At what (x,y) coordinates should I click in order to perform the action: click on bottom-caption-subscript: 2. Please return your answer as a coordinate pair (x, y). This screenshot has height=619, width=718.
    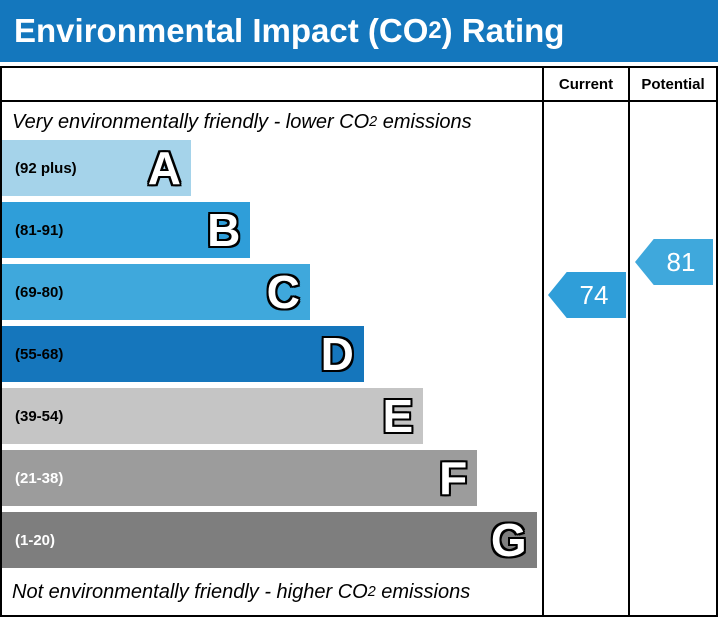
    Looking at the image, I should click on (371, 592).